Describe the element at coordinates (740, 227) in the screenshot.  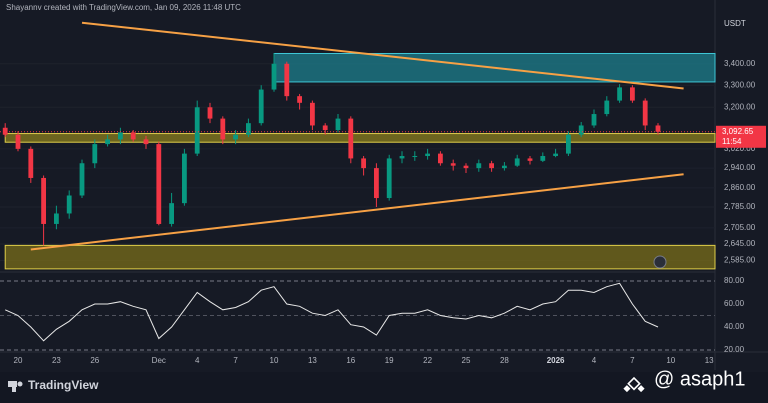
I see `y-tick-label: 2,705.00` at that location.